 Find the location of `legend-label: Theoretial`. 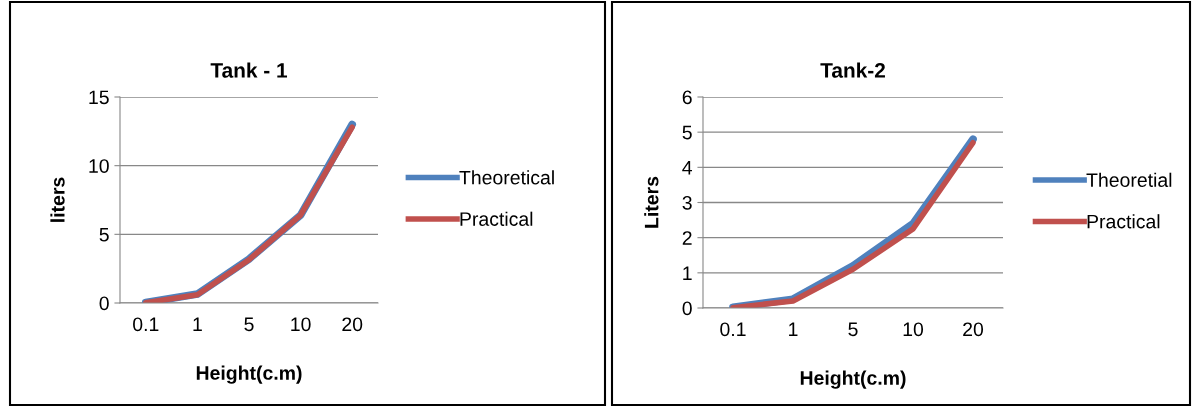

legend-label: Theoretial is located at coordinates (1129, 179).